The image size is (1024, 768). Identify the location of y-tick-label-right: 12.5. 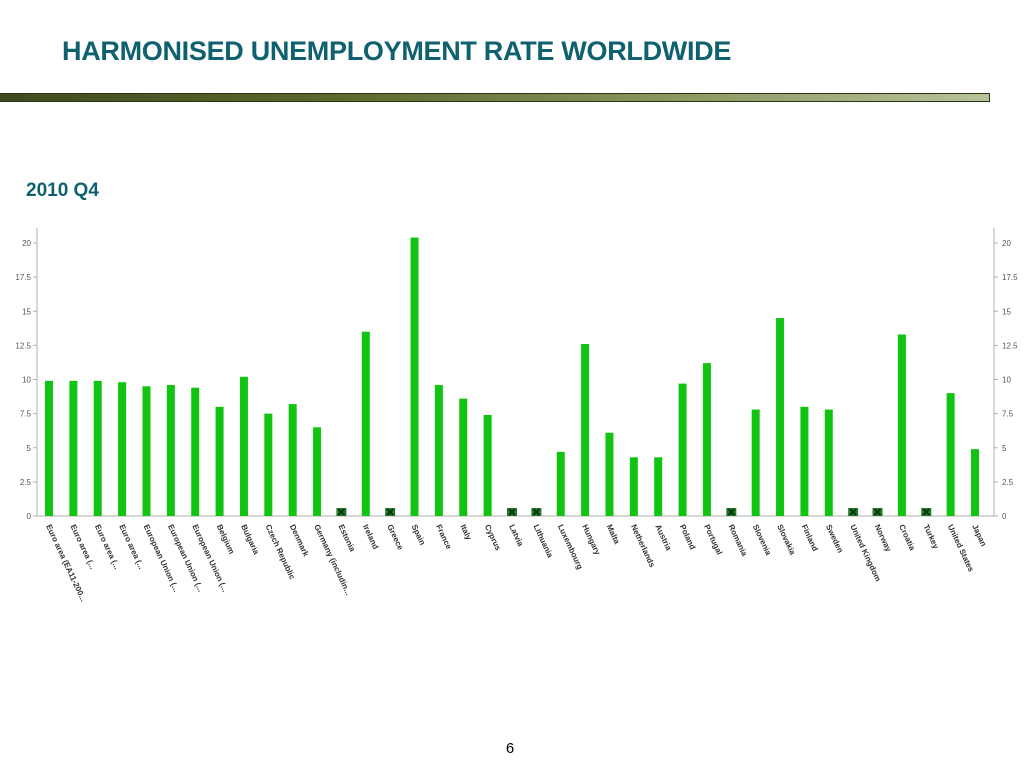
(1010, 345).